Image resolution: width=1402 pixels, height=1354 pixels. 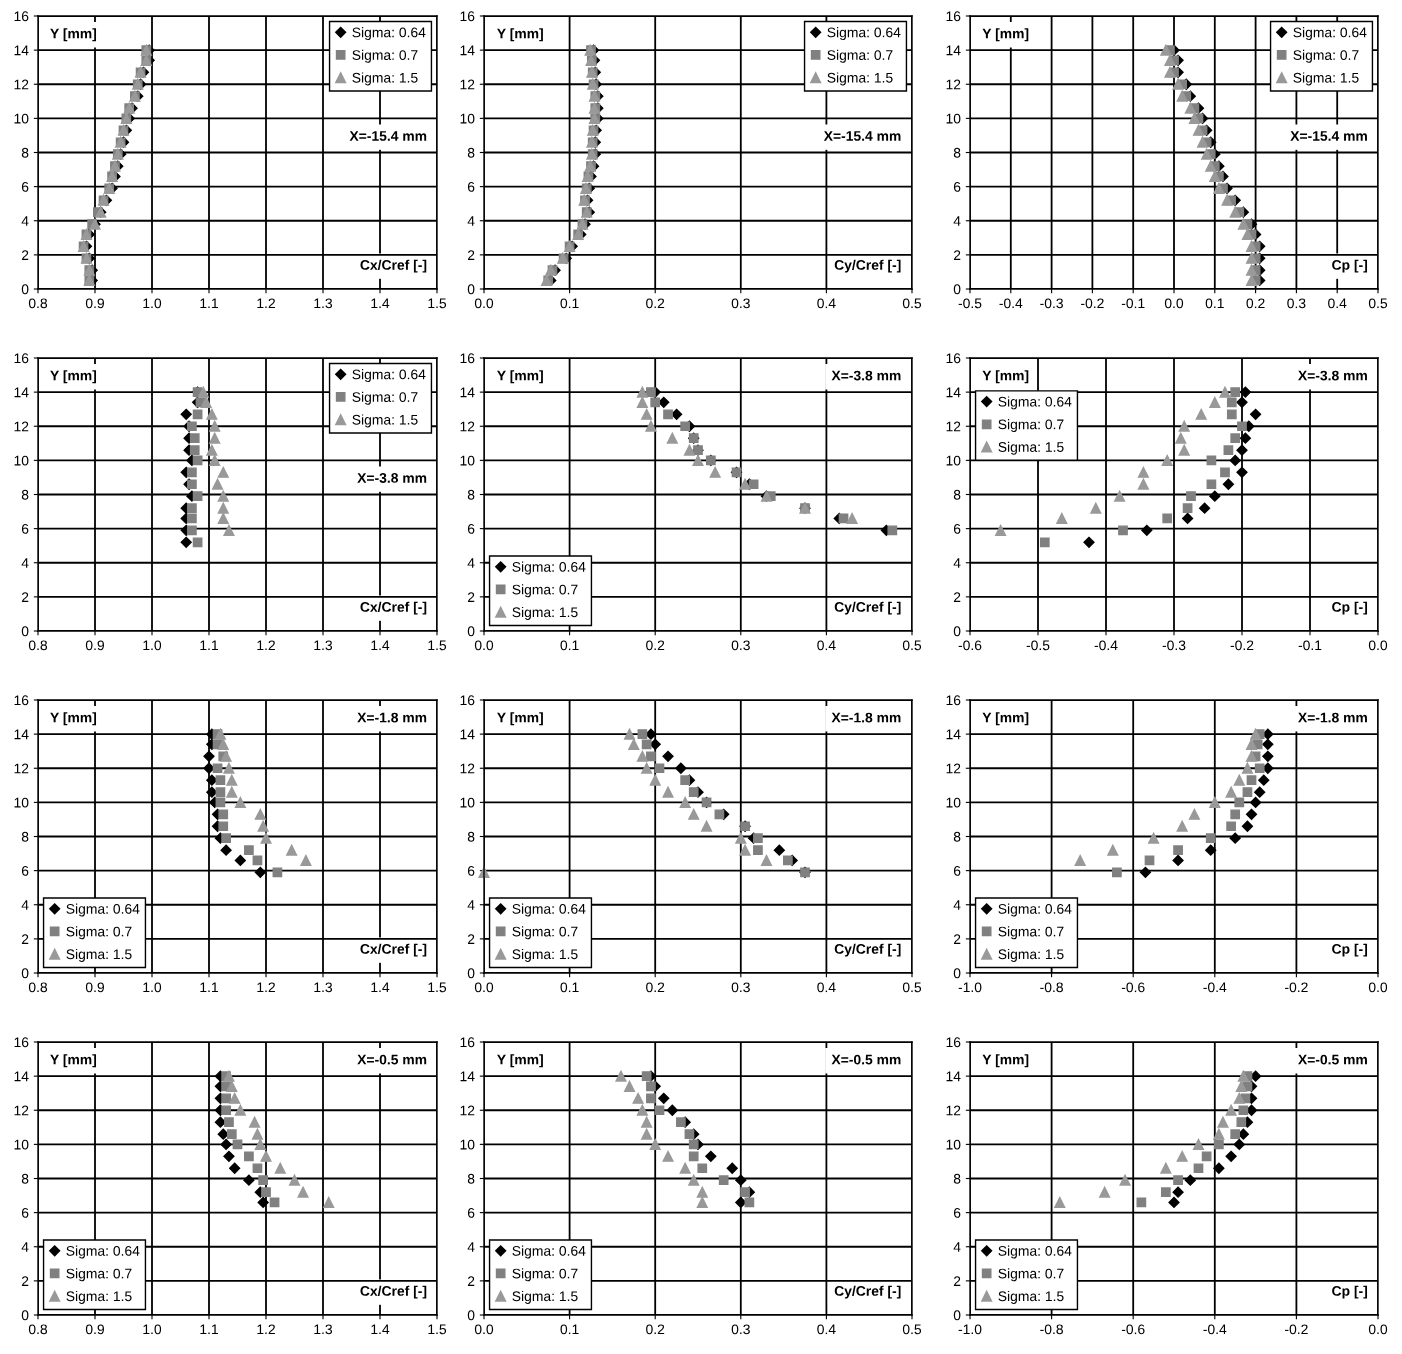 What do you see at coordinates (323, 645) in the screenshot?
I see `x-tick-label: 1.3` at bounding box center [323, 645].